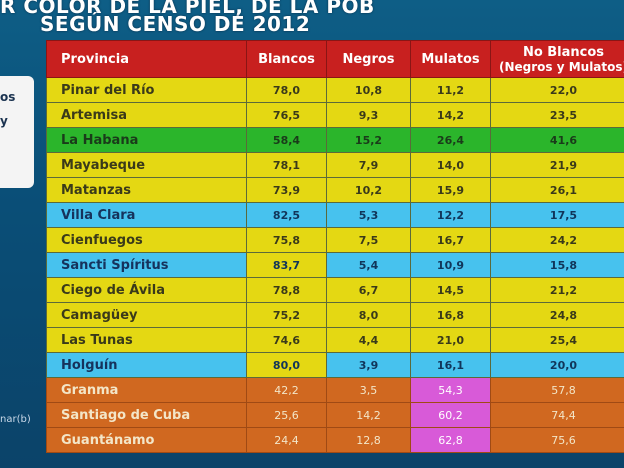 Image resolution: width=624 pixels, height=468 pixels. What do you see at coordinates (450, 59) in the screenshot?
I see `header-mulatos: Mulatos` at bounding box center [450, 59].